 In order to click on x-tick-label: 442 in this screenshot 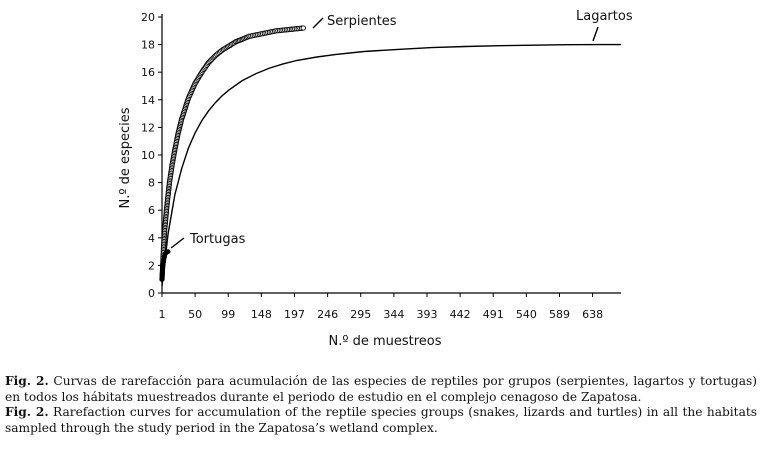, I will do `click(460, 314)`.